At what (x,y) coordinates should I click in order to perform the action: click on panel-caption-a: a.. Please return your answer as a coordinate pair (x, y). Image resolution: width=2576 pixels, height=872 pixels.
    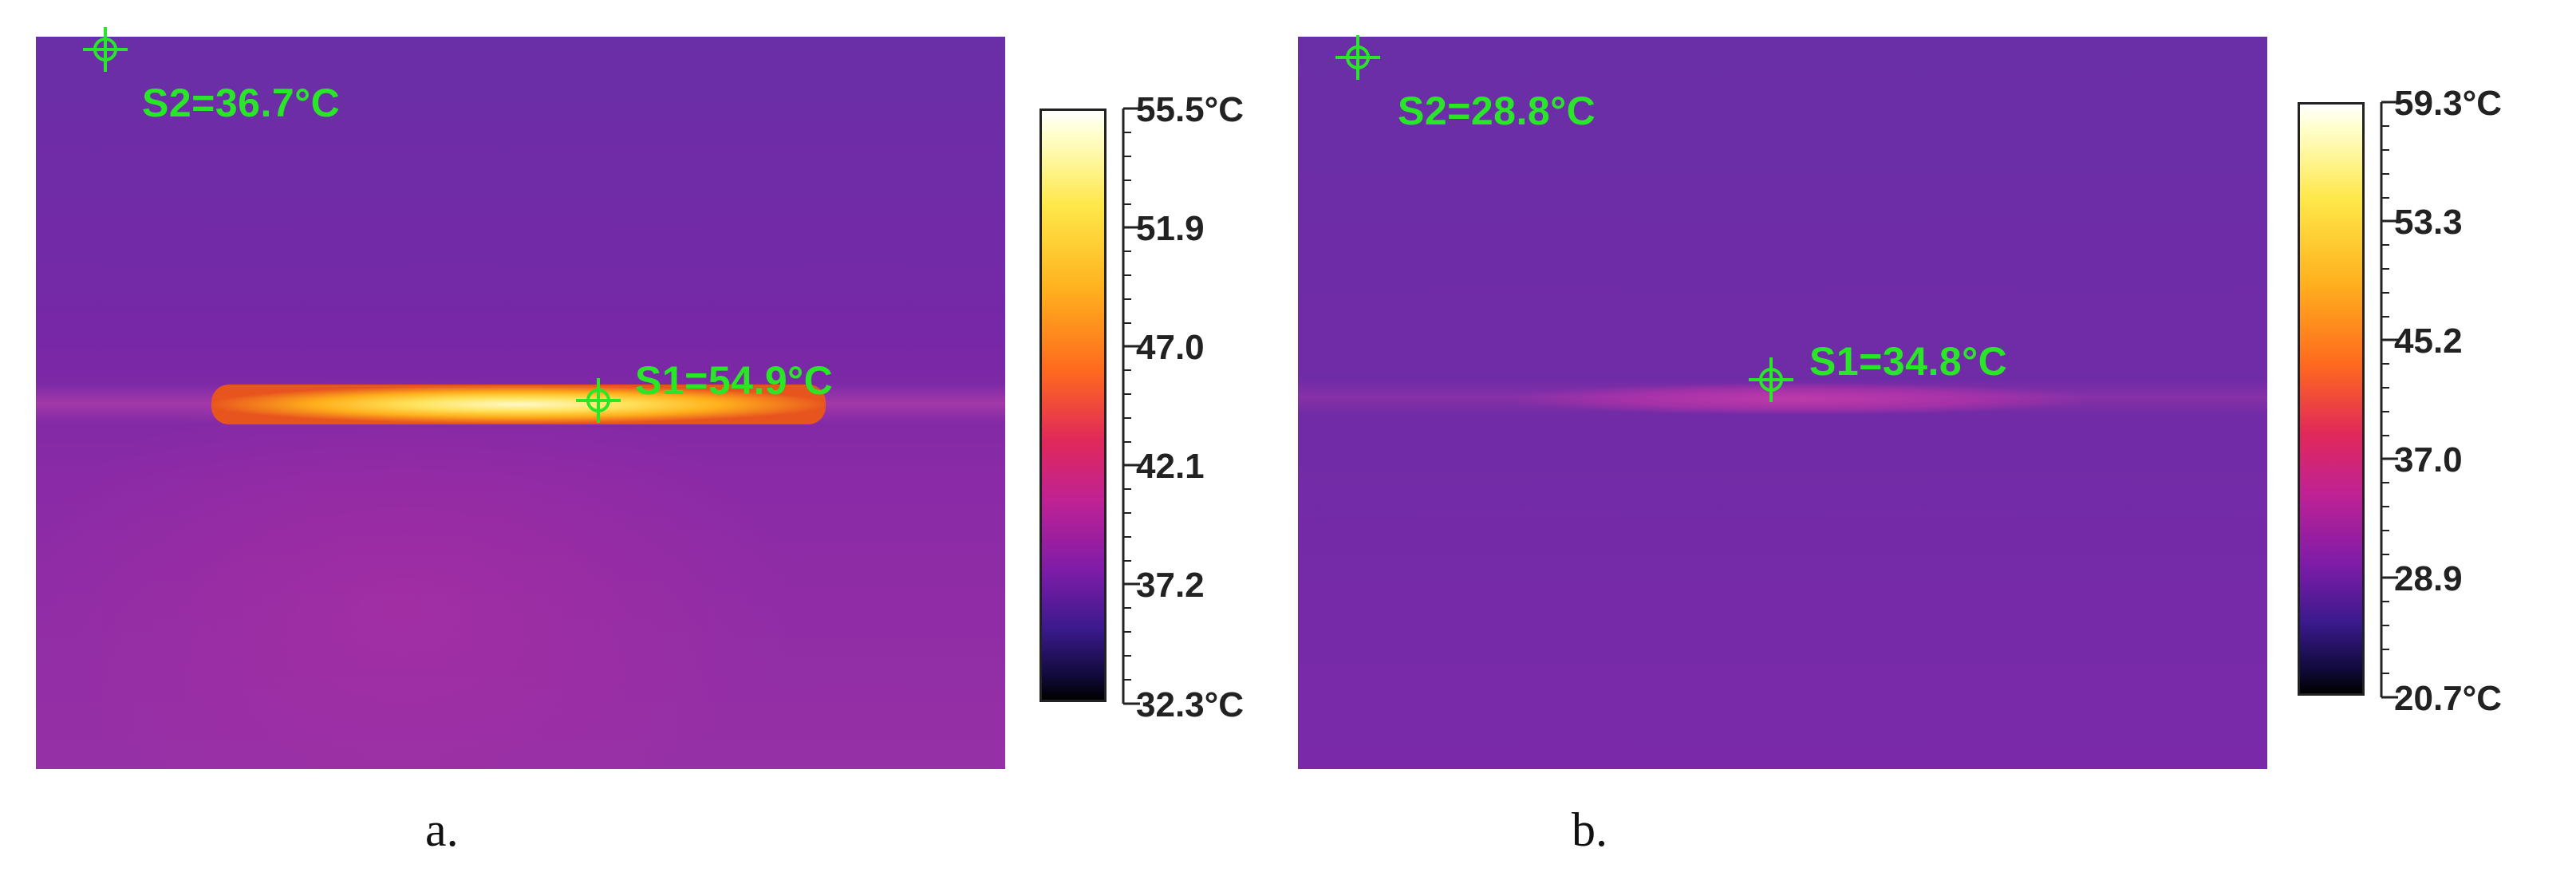
    Looking at the image, I should click on (442, 829).